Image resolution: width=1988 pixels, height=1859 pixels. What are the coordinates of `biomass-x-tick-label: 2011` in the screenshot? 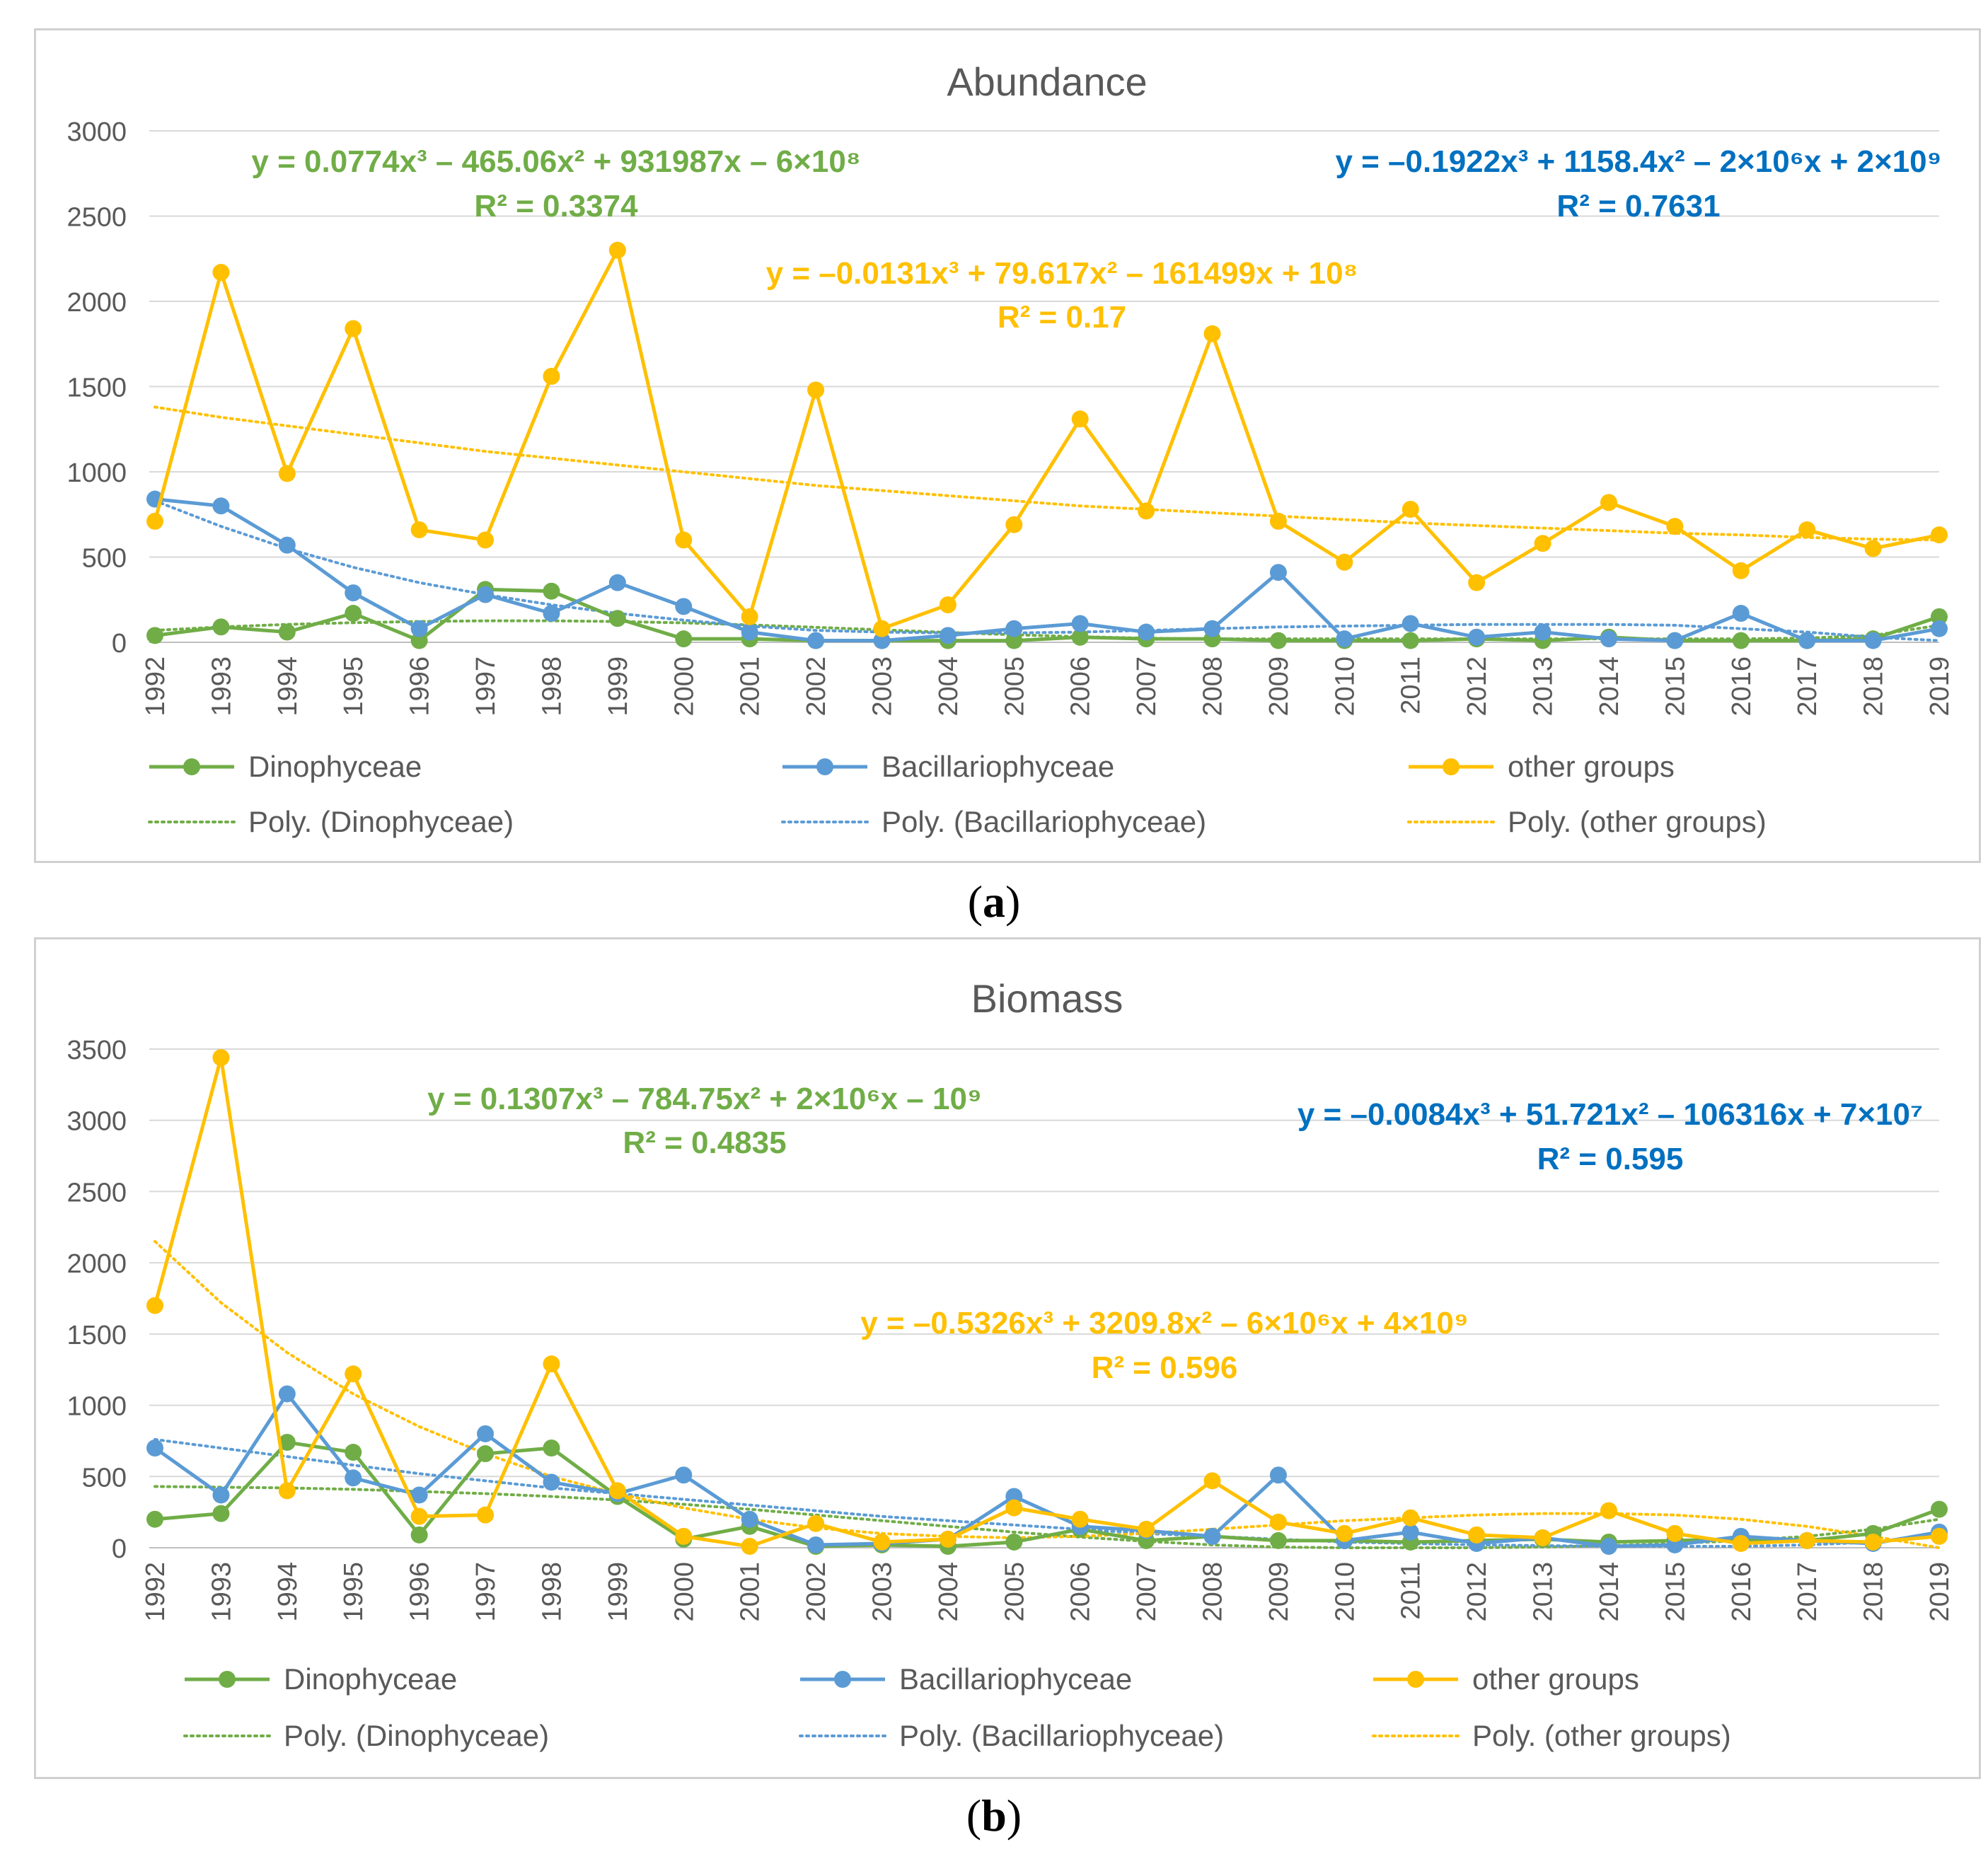 It's located at (1411, 1591).